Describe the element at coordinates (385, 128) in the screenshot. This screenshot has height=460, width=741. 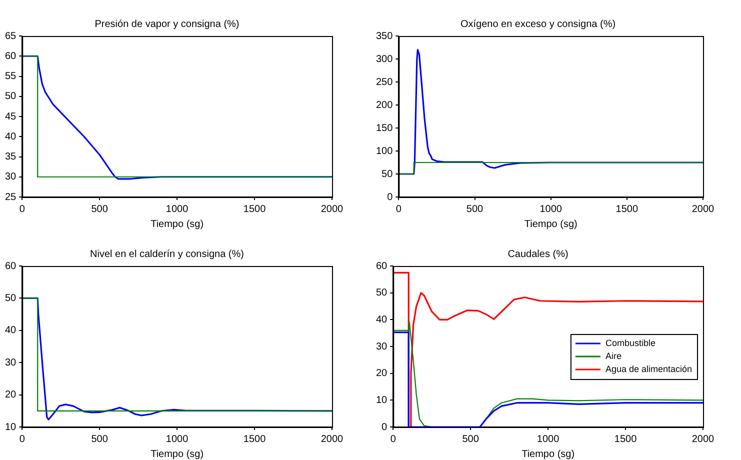
I see `y-tick-label: 150` at that location.